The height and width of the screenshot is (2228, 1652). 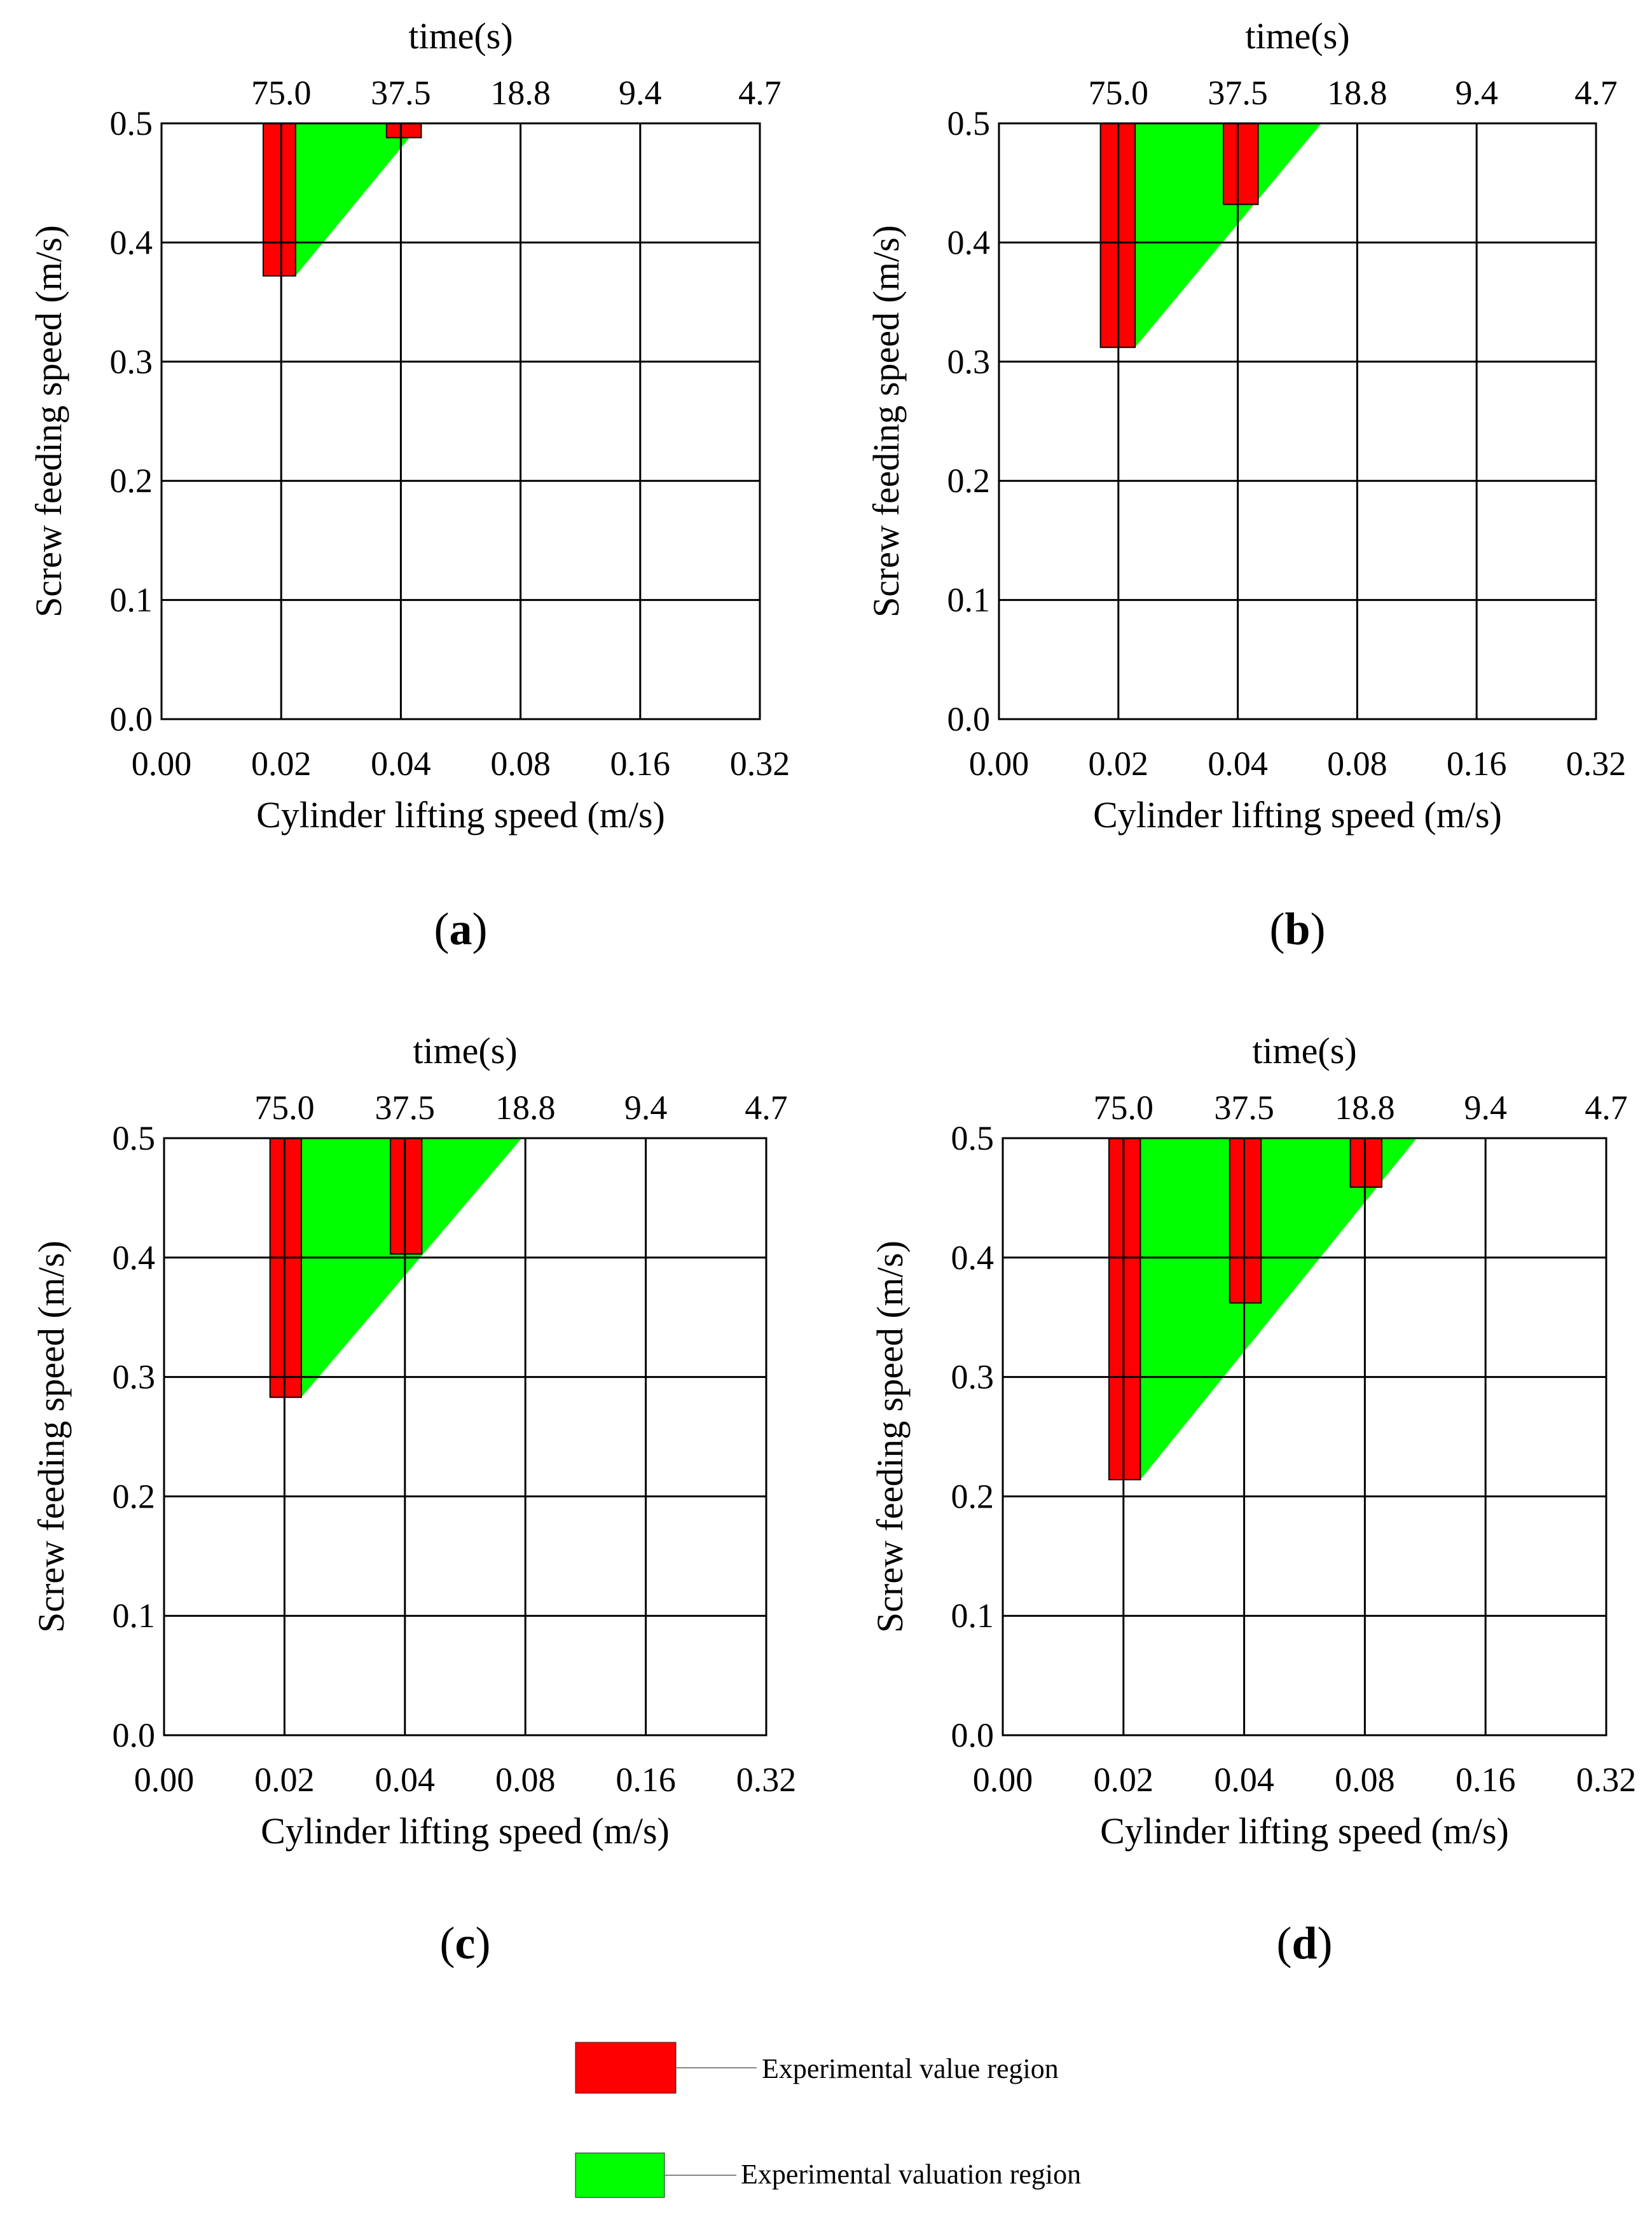 I want to click on panel-label-letter: a, so click(x=461, y=929).